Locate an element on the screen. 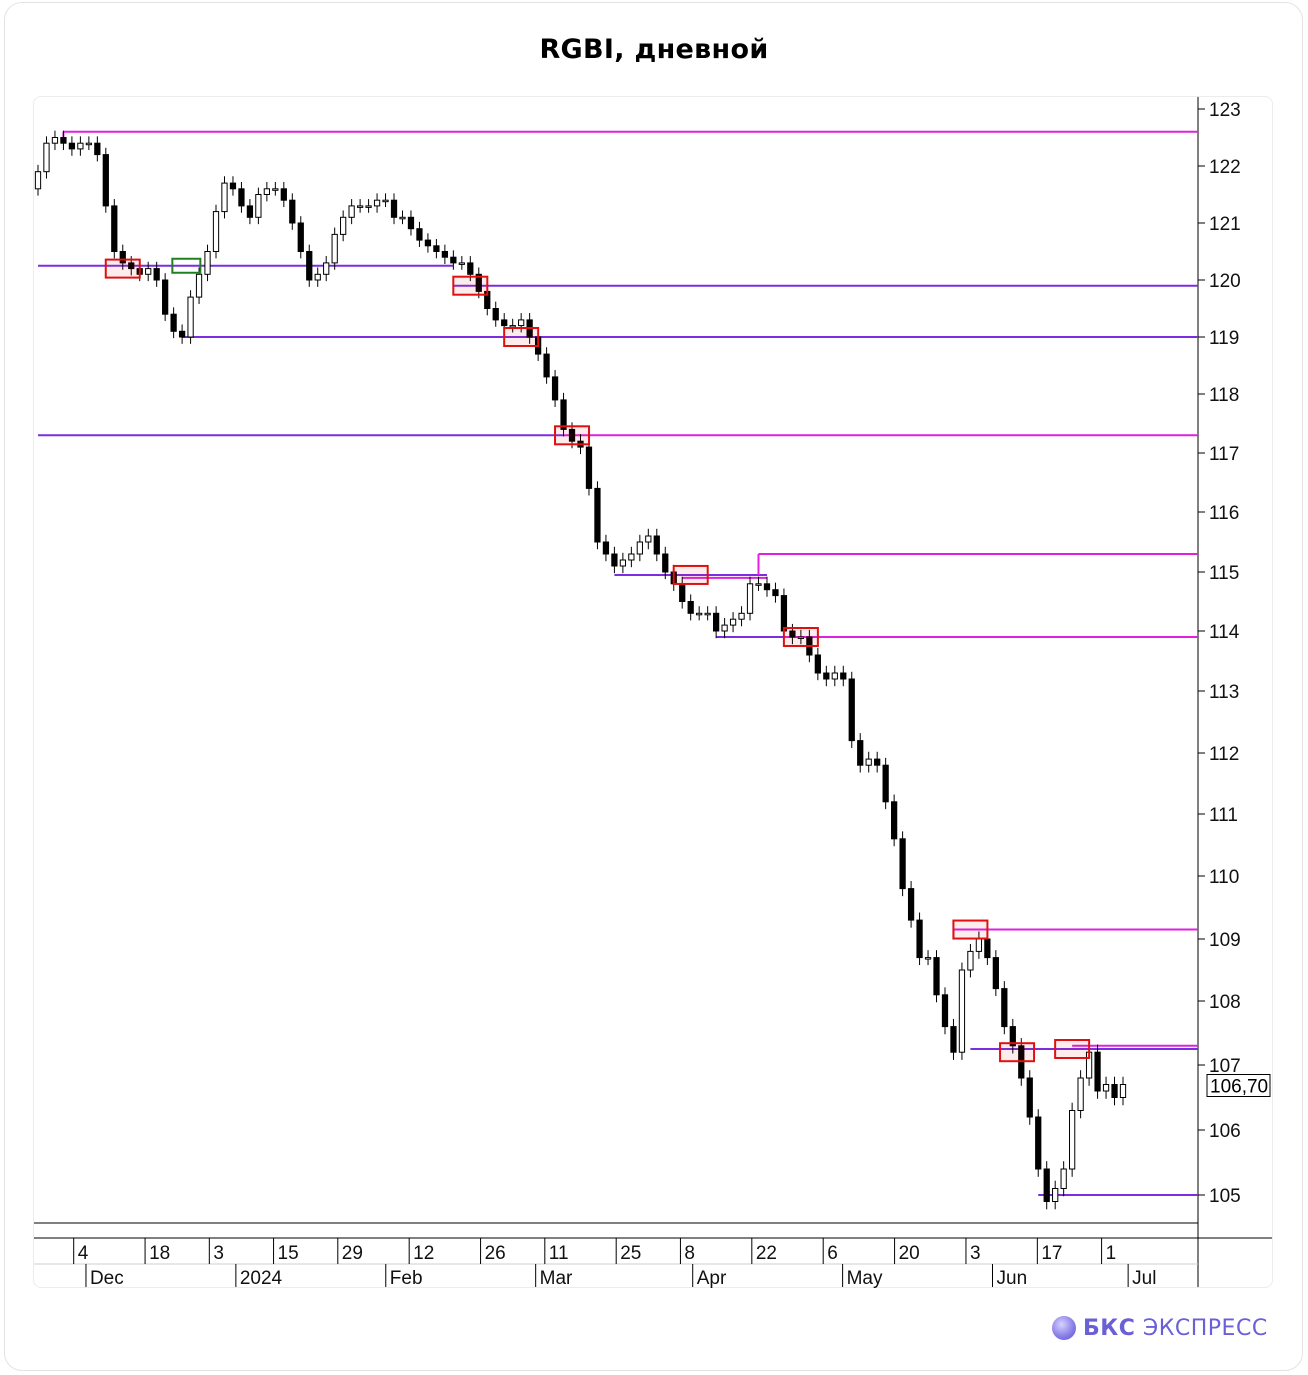  date-tick-label: 6 is located at coordinates (832, 1253).